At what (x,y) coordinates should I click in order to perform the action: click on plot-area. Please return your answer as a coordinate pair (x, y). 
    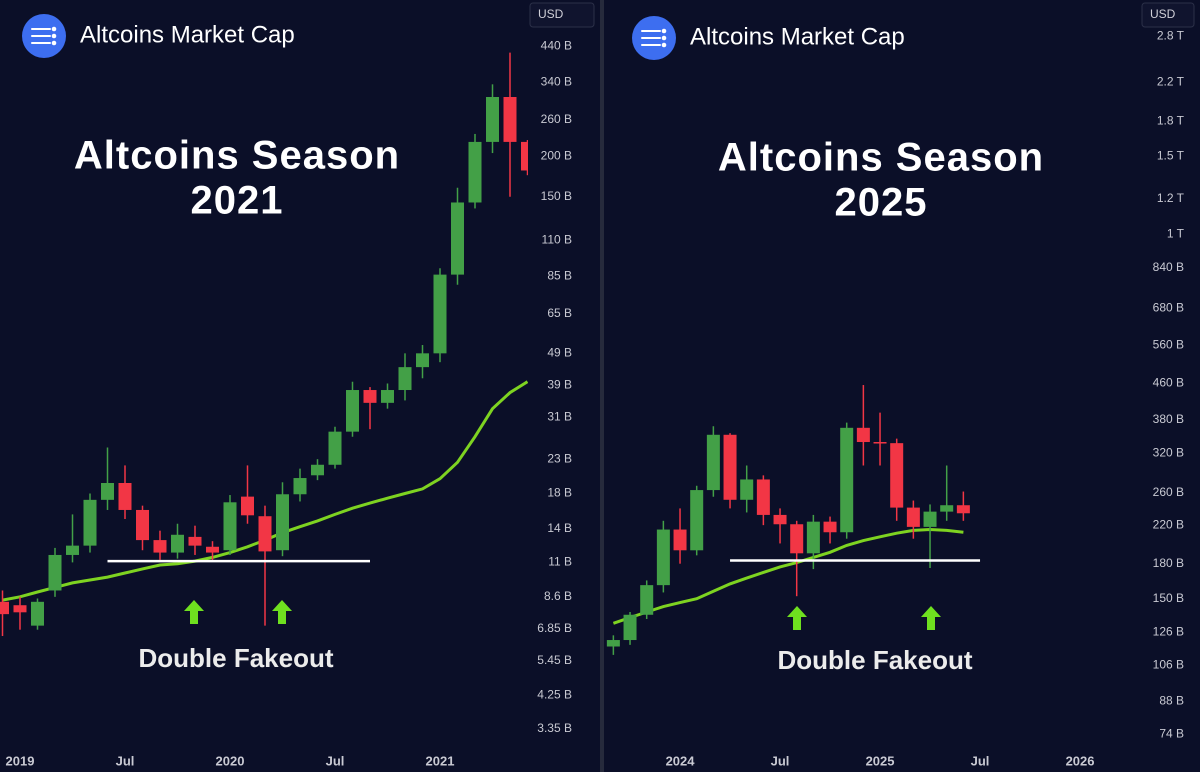
    Looking at the image, I should click on (793, 520).